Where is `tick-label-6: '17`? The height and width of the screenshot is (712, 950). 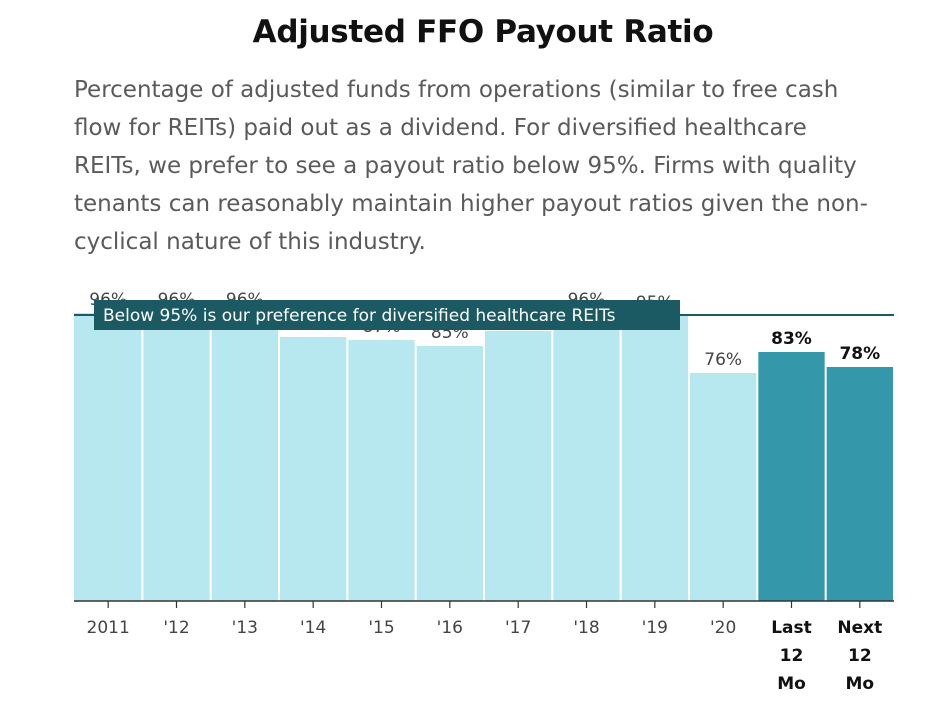 tick-label-6: '17 is located at coordinates (518, 628).